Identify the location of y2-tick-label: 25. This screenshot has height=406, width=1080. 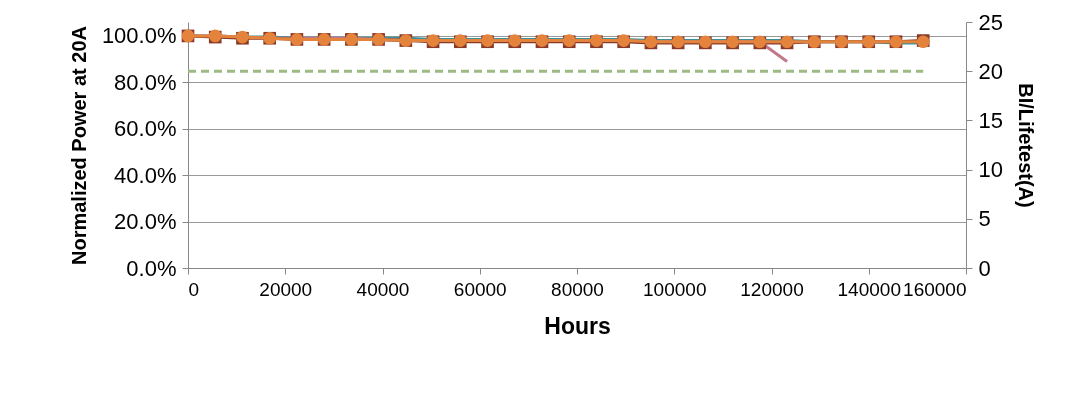
(990, 22).